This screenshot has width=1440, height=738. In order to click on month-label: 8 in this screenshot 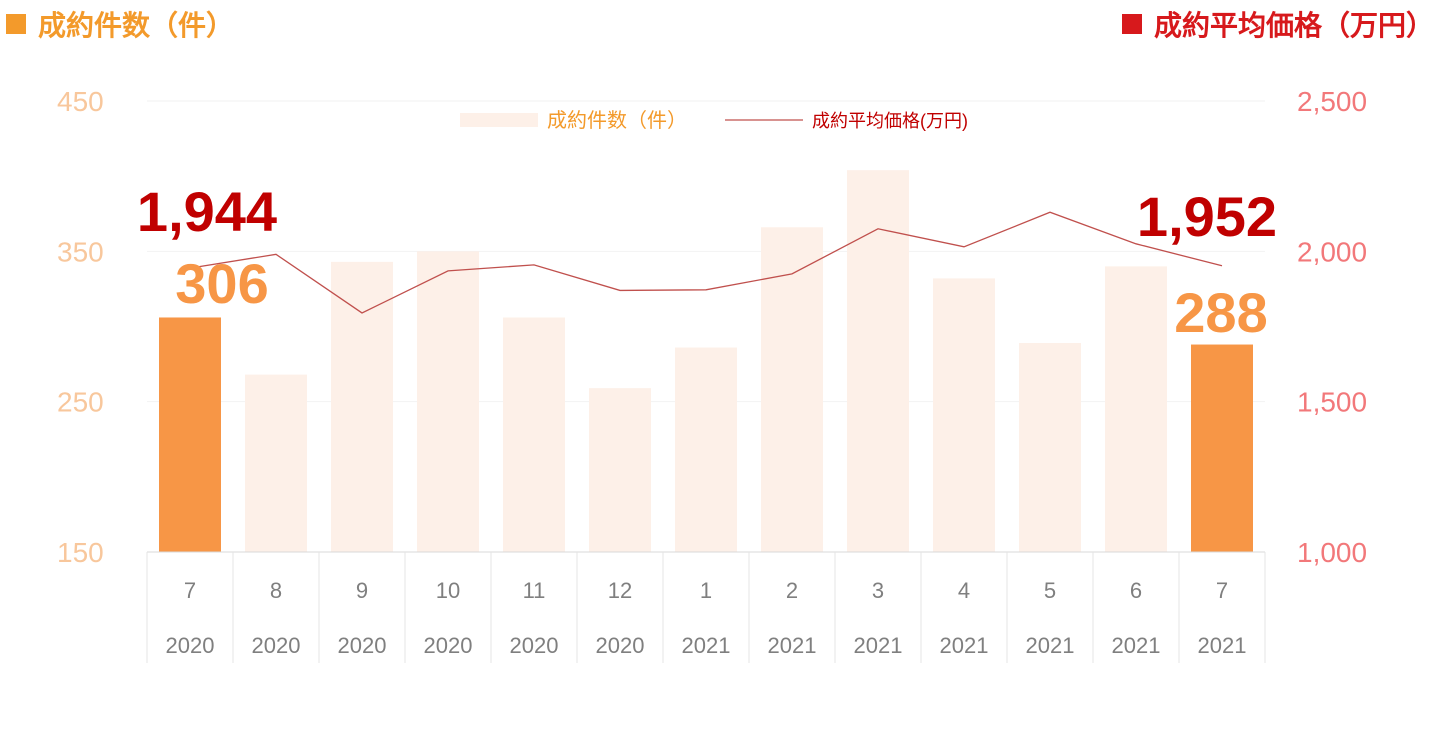, I will do `click(276, 590)`.